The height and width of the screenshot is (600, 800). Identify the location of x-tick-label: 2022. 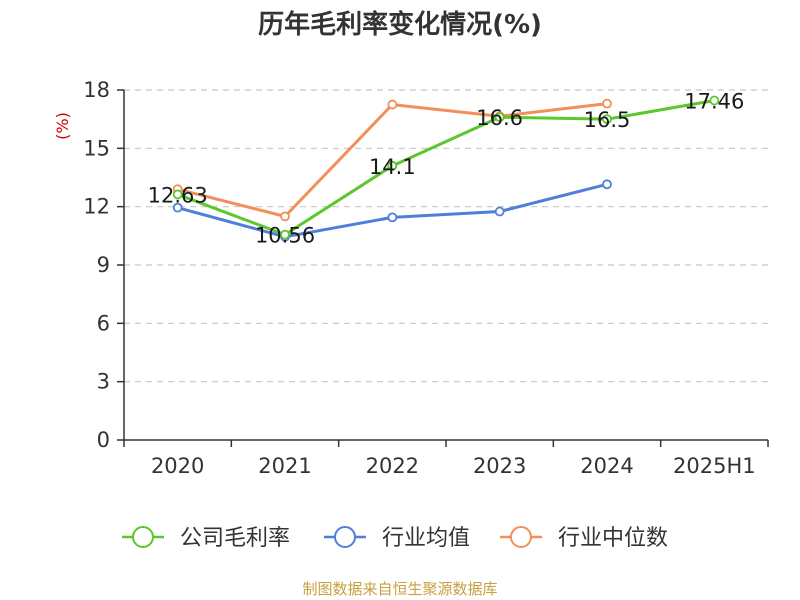
(392, 466).